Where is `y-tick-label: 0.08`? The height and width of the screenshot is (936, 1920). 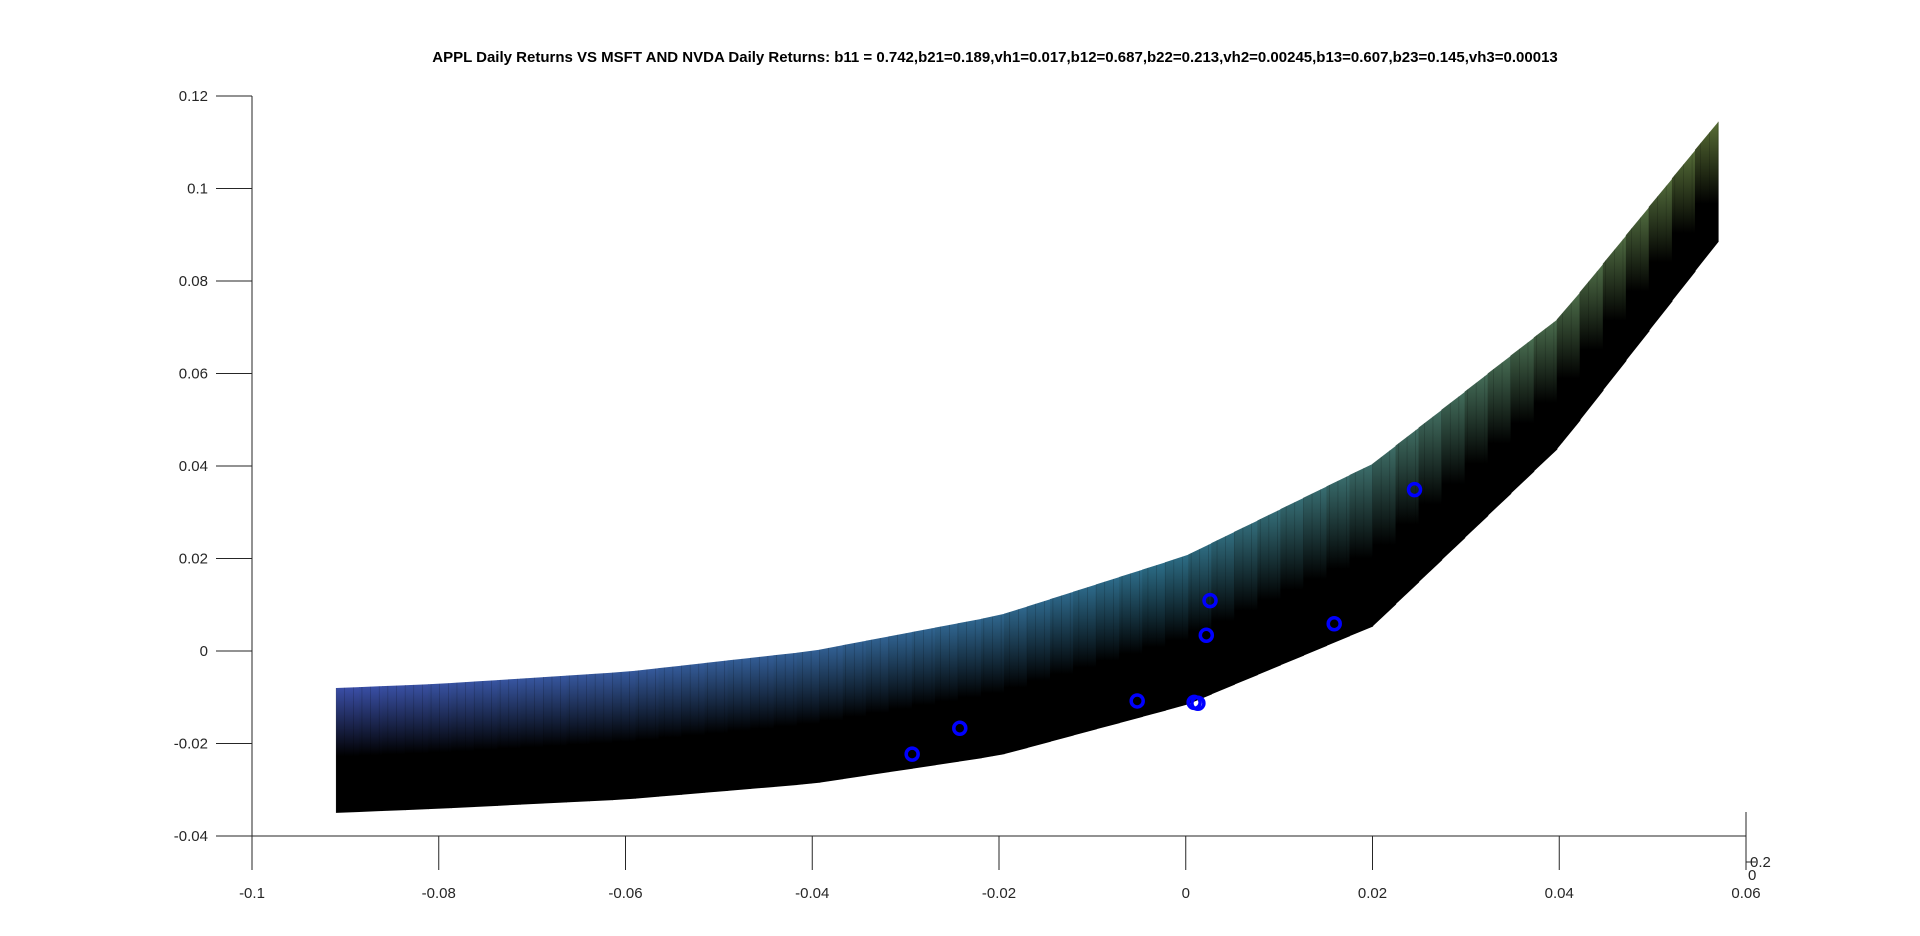 y-tick-label: 0.08 is located at coordinates (193, 281).